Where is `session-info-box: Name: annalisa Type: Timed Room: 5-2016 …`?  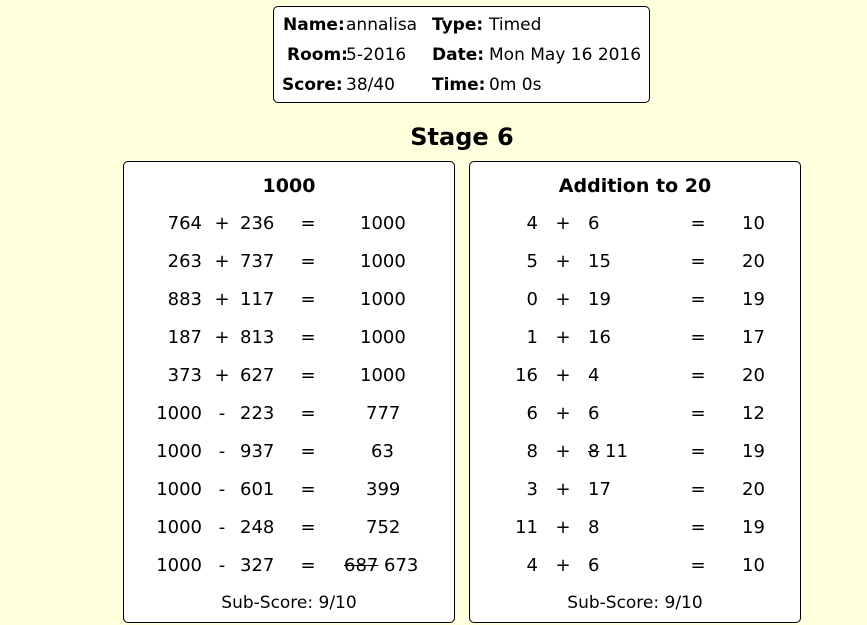 session-info-box: Name: annalisa Type: Timed Room: 5-2016 … is located at coordinates (461, 54).